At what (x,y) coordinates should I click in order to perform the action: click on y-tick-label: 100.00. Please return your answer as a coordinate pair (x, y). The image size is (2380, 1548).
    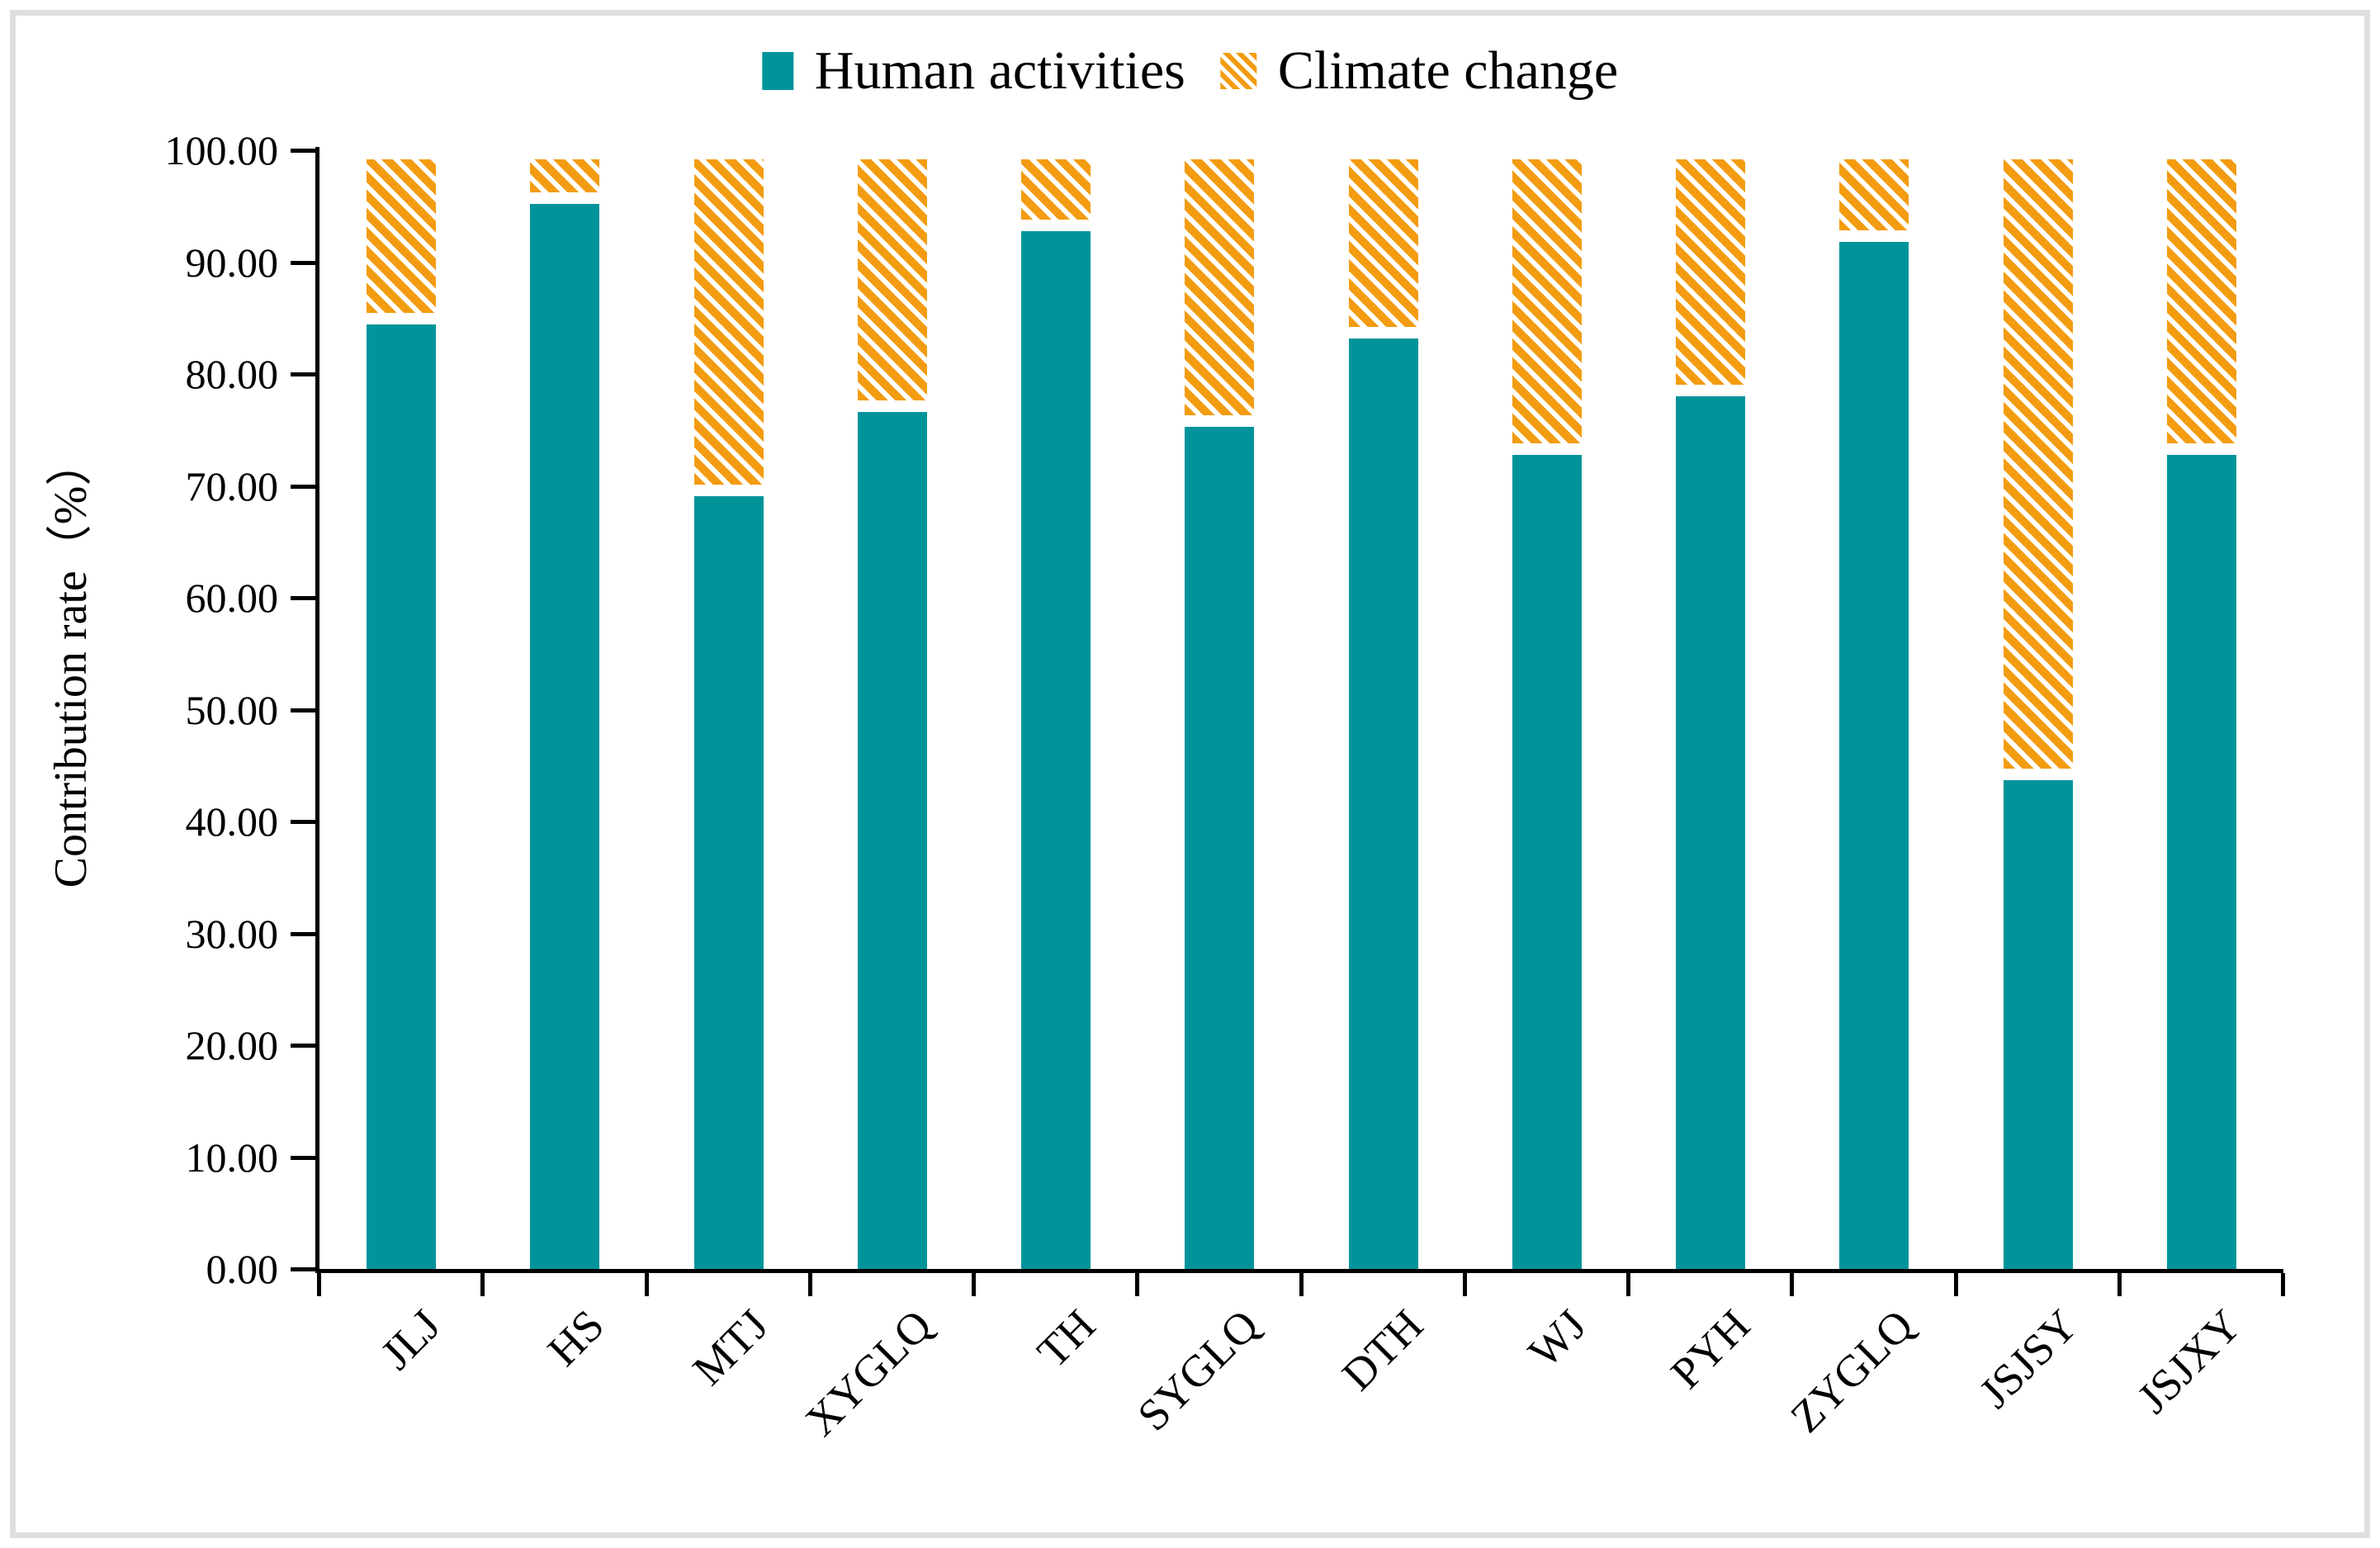
    Looking at the image, I should click on (221, 150).